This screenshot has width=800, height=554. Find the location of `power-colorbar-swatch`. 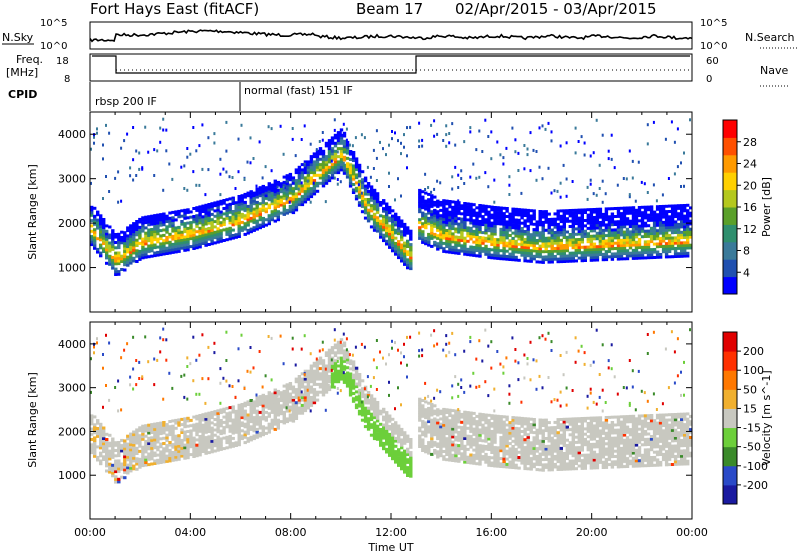

power-colorbar-swatch is located at coordinates (730, 163).